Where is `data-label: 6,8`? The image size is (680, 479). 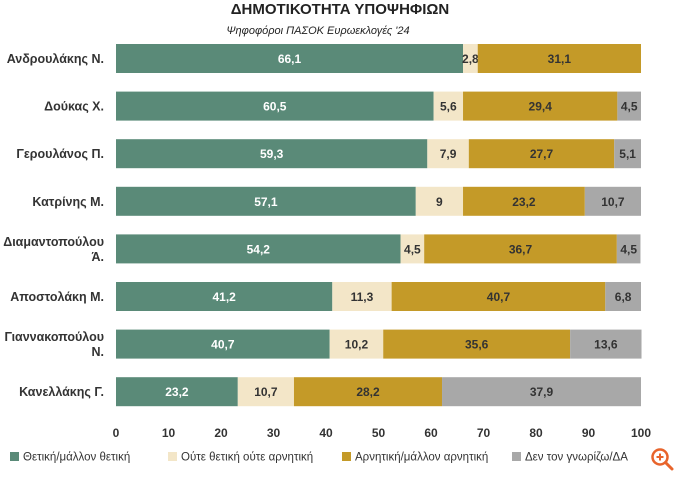 data-label: 6,8 is located at coordinates (623, 297).